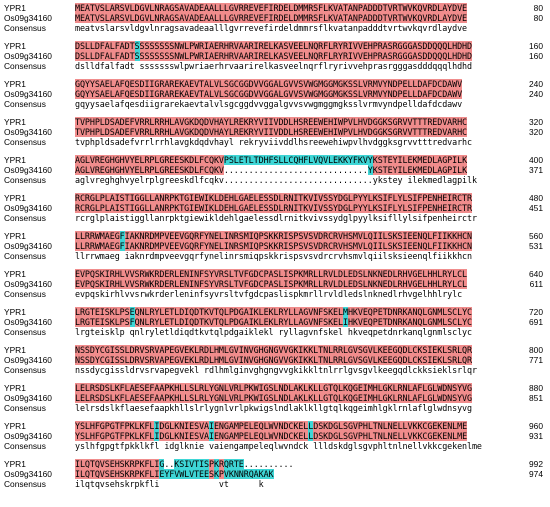 This screenshot has height=507, width=550. I want to click on residue-position: 451, so click(536, 208).